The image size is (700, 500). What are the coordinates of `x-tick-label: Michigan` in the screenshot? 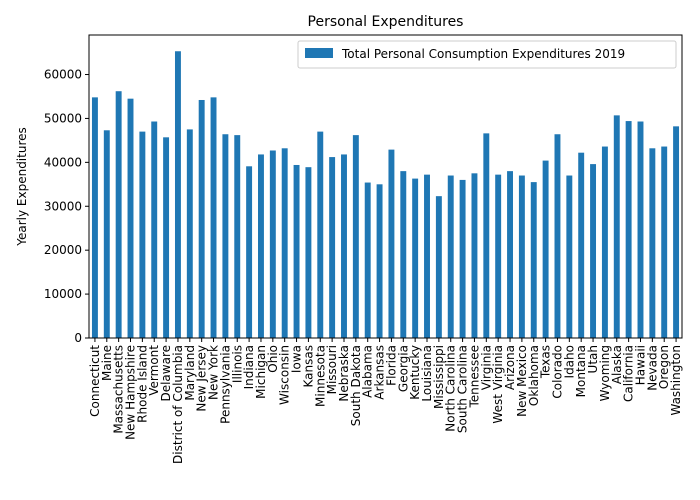 It's located at (261, 372).